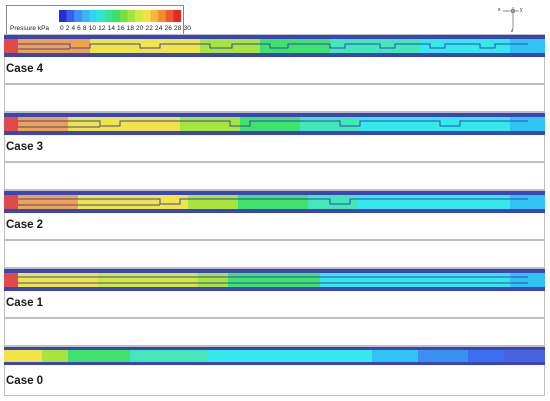 The height and width of the screenshot is (401, 550). I want to click on case-label: Case 0, so click(25, 381).